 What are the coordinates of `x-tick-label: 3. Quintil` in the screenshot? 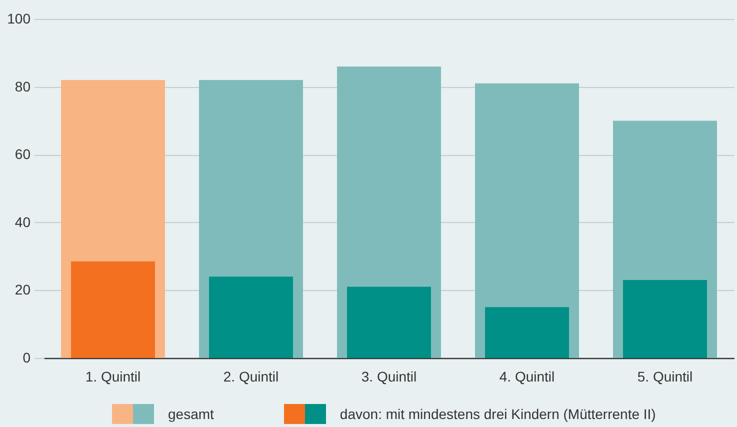 It's located at (389, 376).